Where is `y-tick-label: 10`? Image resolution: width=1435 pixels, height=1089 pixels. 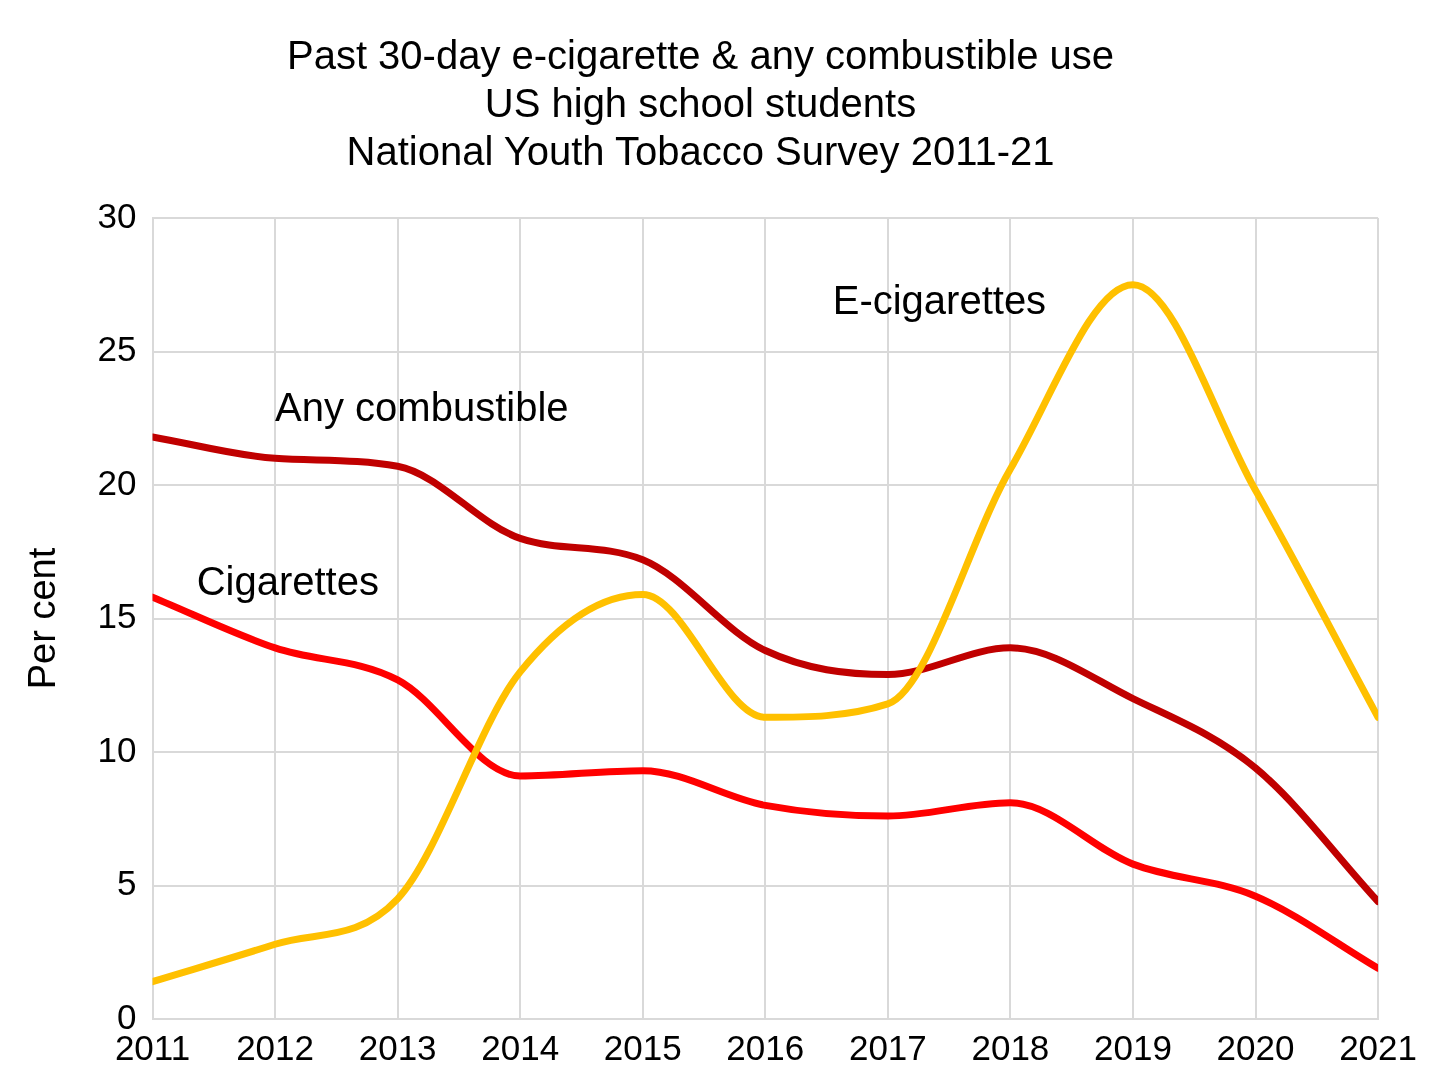 y-tick-label: 10 is located at coordinates (117, 749).